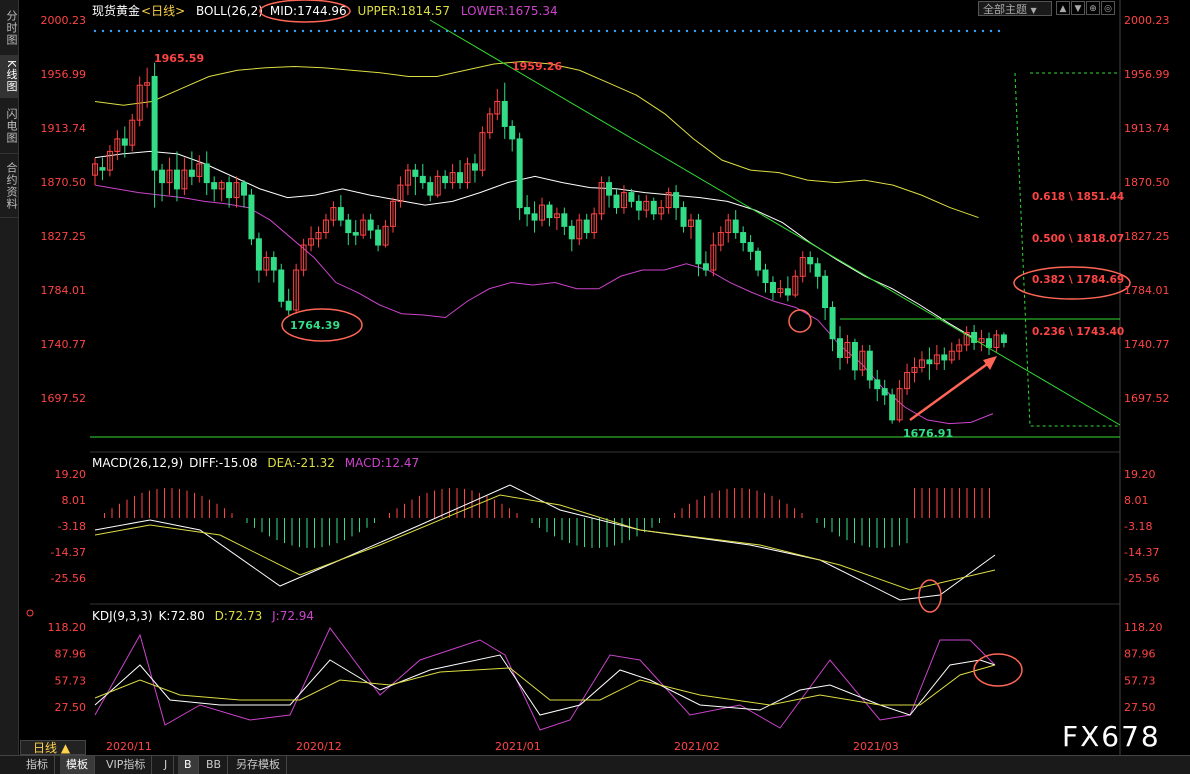 This screenshot has width=1190, height=774. I want to click on macd-label: MACD(26,12,9), so click(138, 463).